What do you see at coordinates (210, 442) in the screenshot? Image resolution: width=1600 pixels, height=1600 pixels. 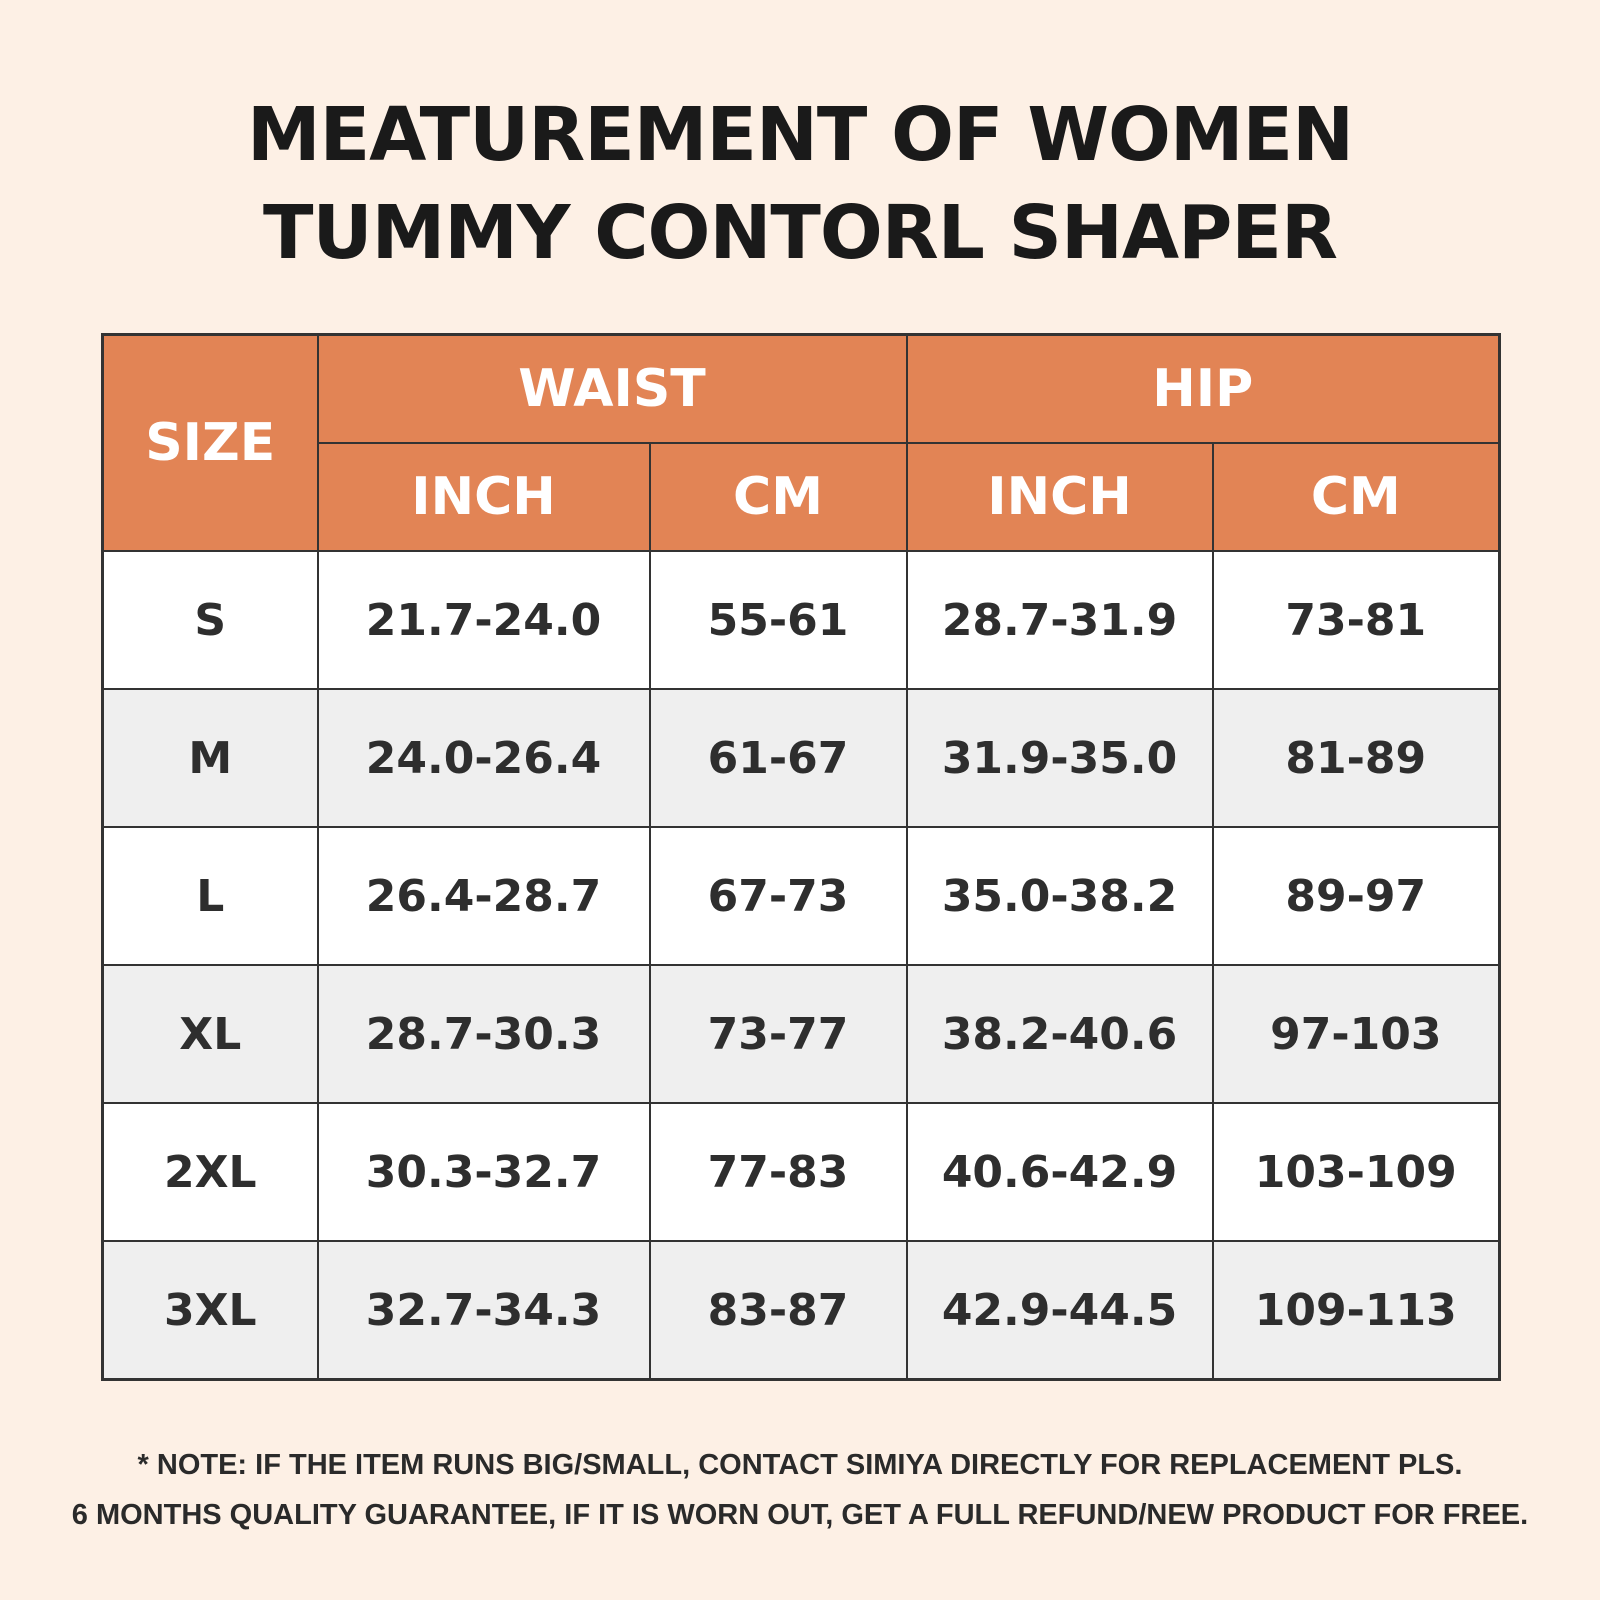 I see `header-size: SIZE` at bounding box center [210, 442].